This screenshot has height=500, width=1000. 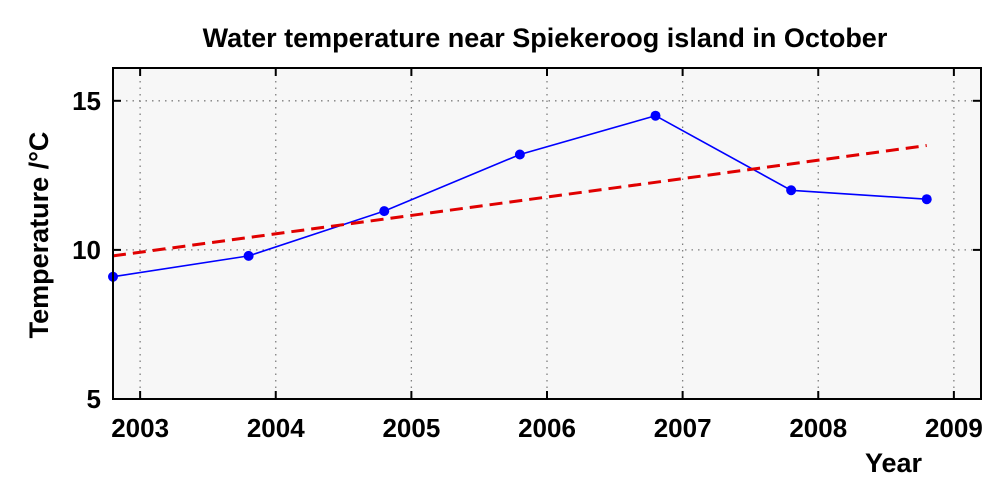 I want to click on x-tick-label: 2003, so click(x=140, y=428).